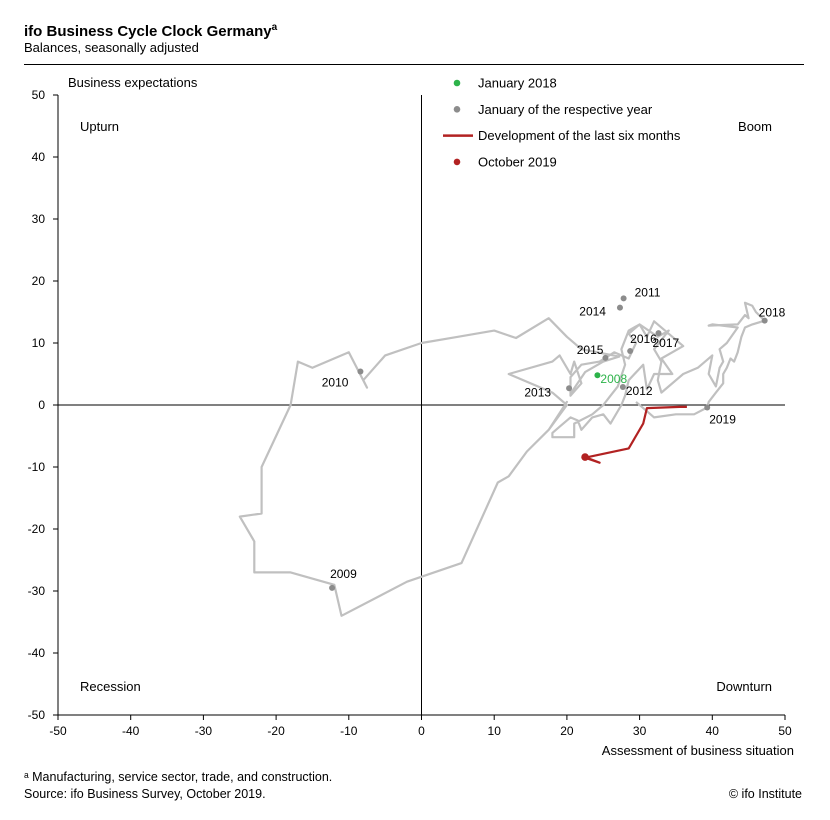 The image size is (830, 820). What do you see at coordinates (648, 292) in the screenshot?
I see `january-label-2011: 2011` at bounding box center [648, 292].